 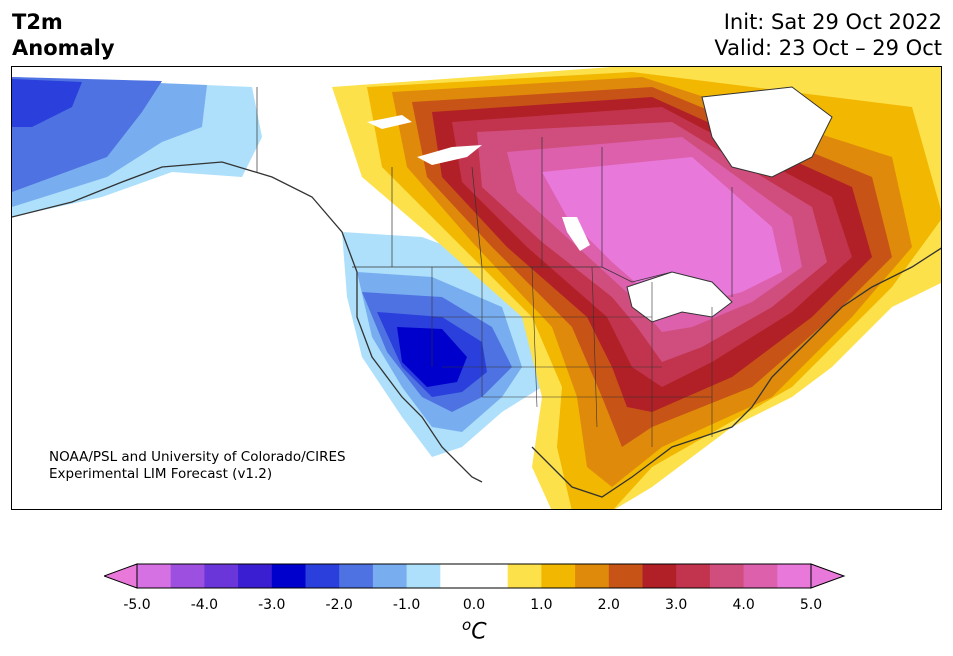 I want to click on map-title: T2m Anomaly, so click(x=63, y=35).